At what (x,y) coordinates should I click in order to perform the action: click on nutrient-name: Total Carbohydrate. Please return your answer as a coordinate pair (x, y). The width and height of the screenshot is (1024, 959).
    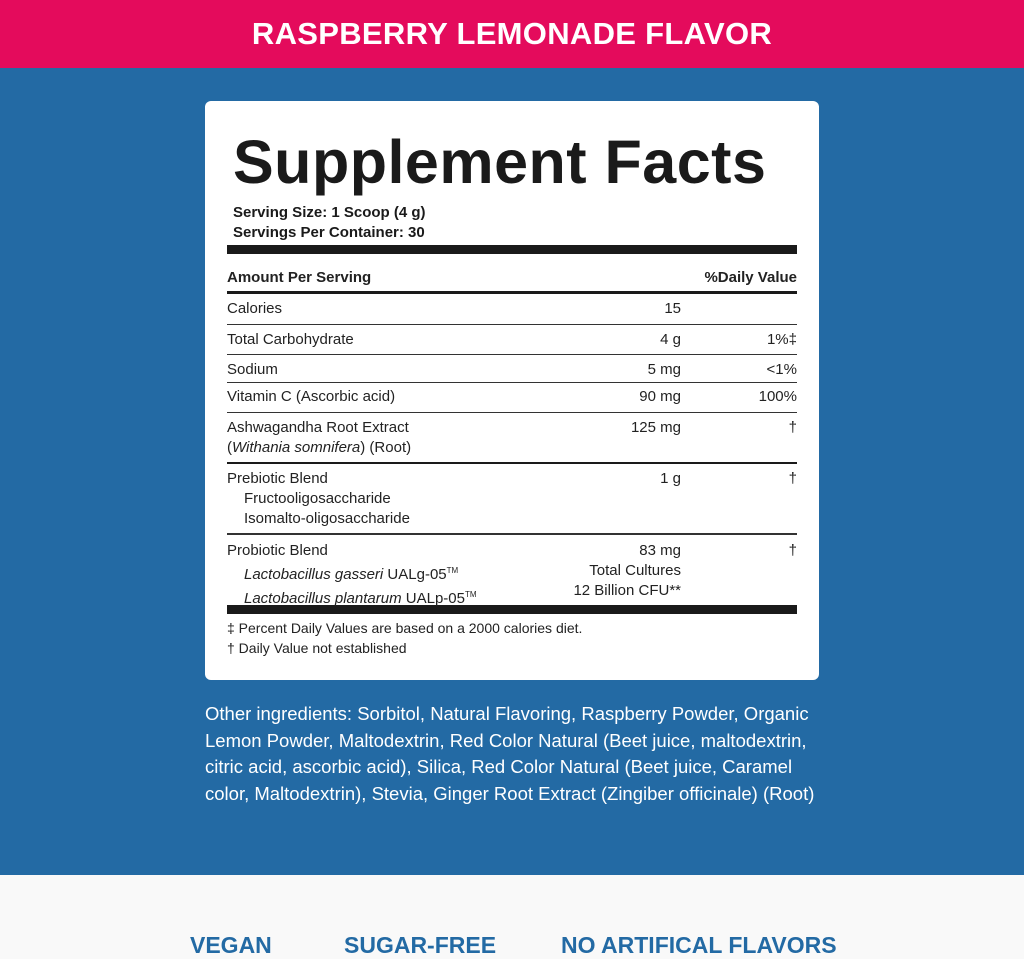
    Looking at the image, I should click on (290, 339).